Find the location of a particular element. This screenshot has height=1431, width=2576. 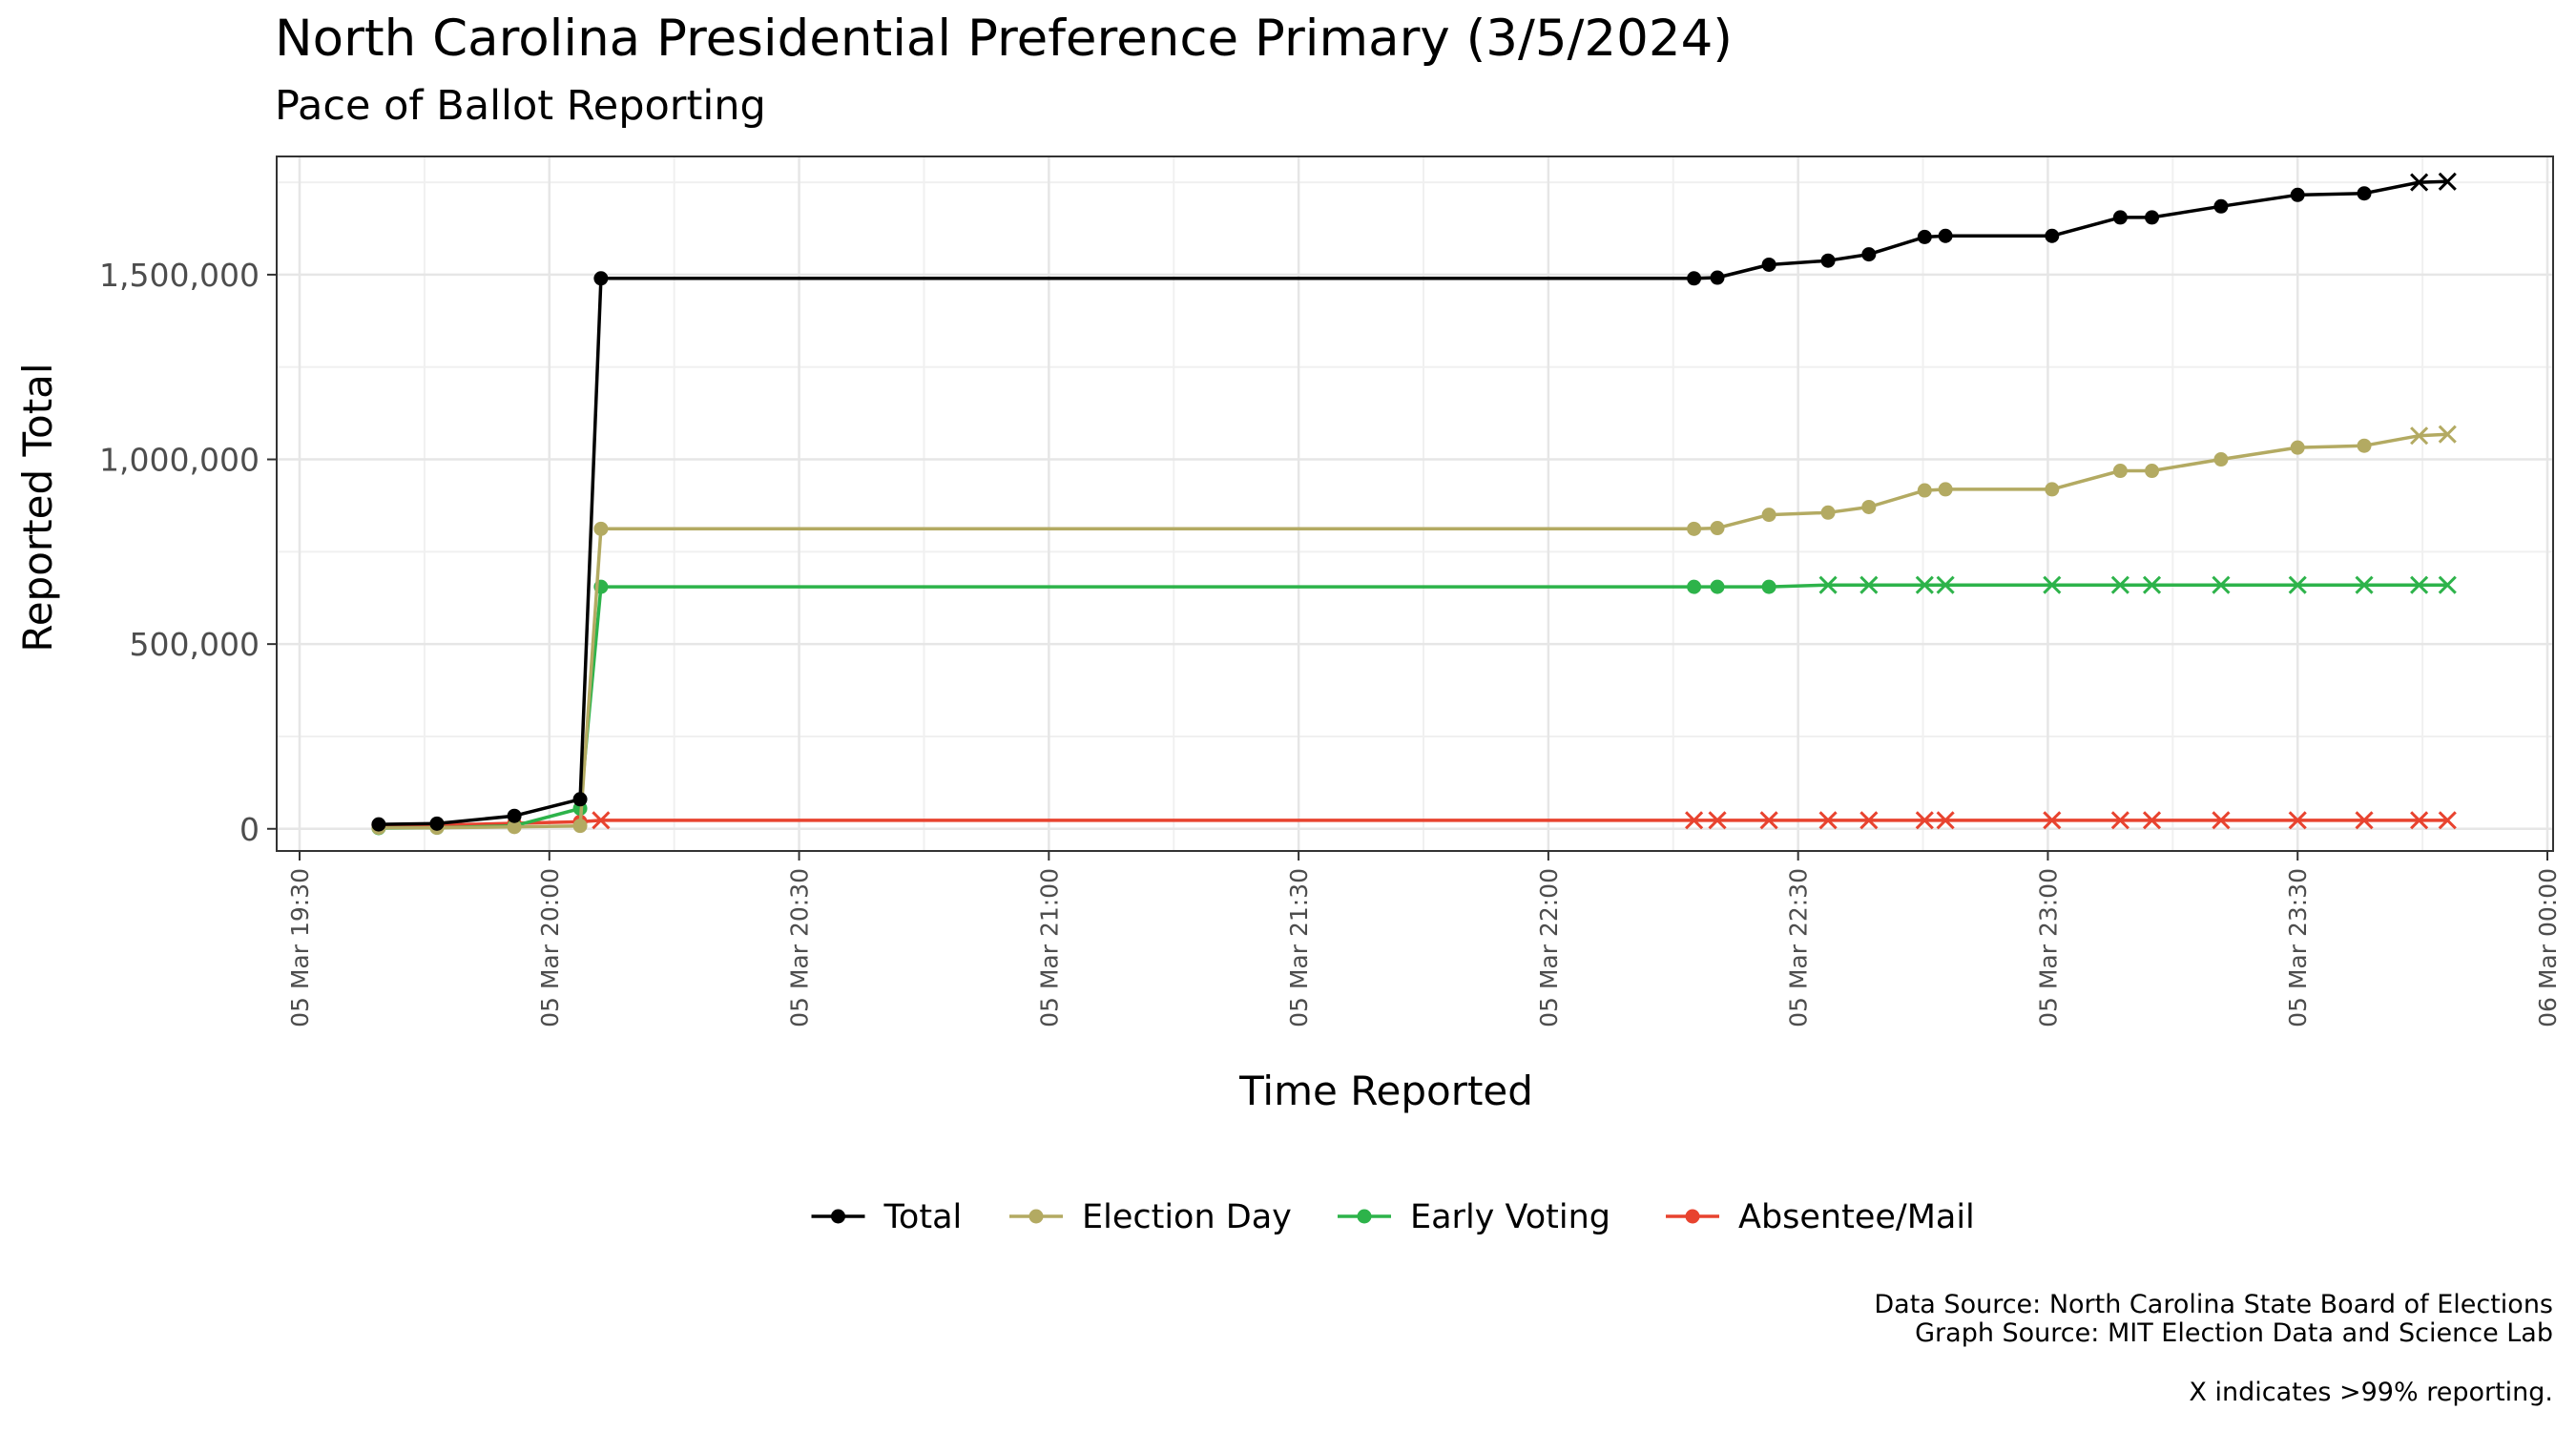

x-axis-title: Time Reported is located at coordinates (1385, 1091).